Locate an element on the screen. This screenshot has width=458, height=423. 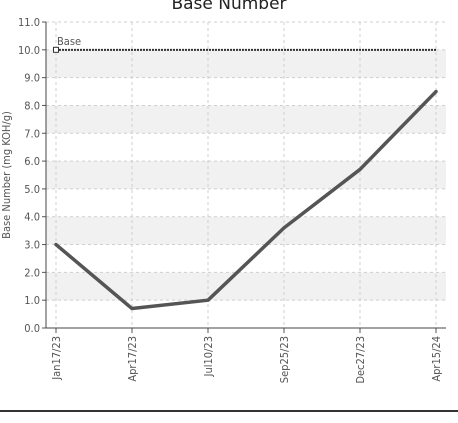
bottom-divider is located at coordinates (229, 411).